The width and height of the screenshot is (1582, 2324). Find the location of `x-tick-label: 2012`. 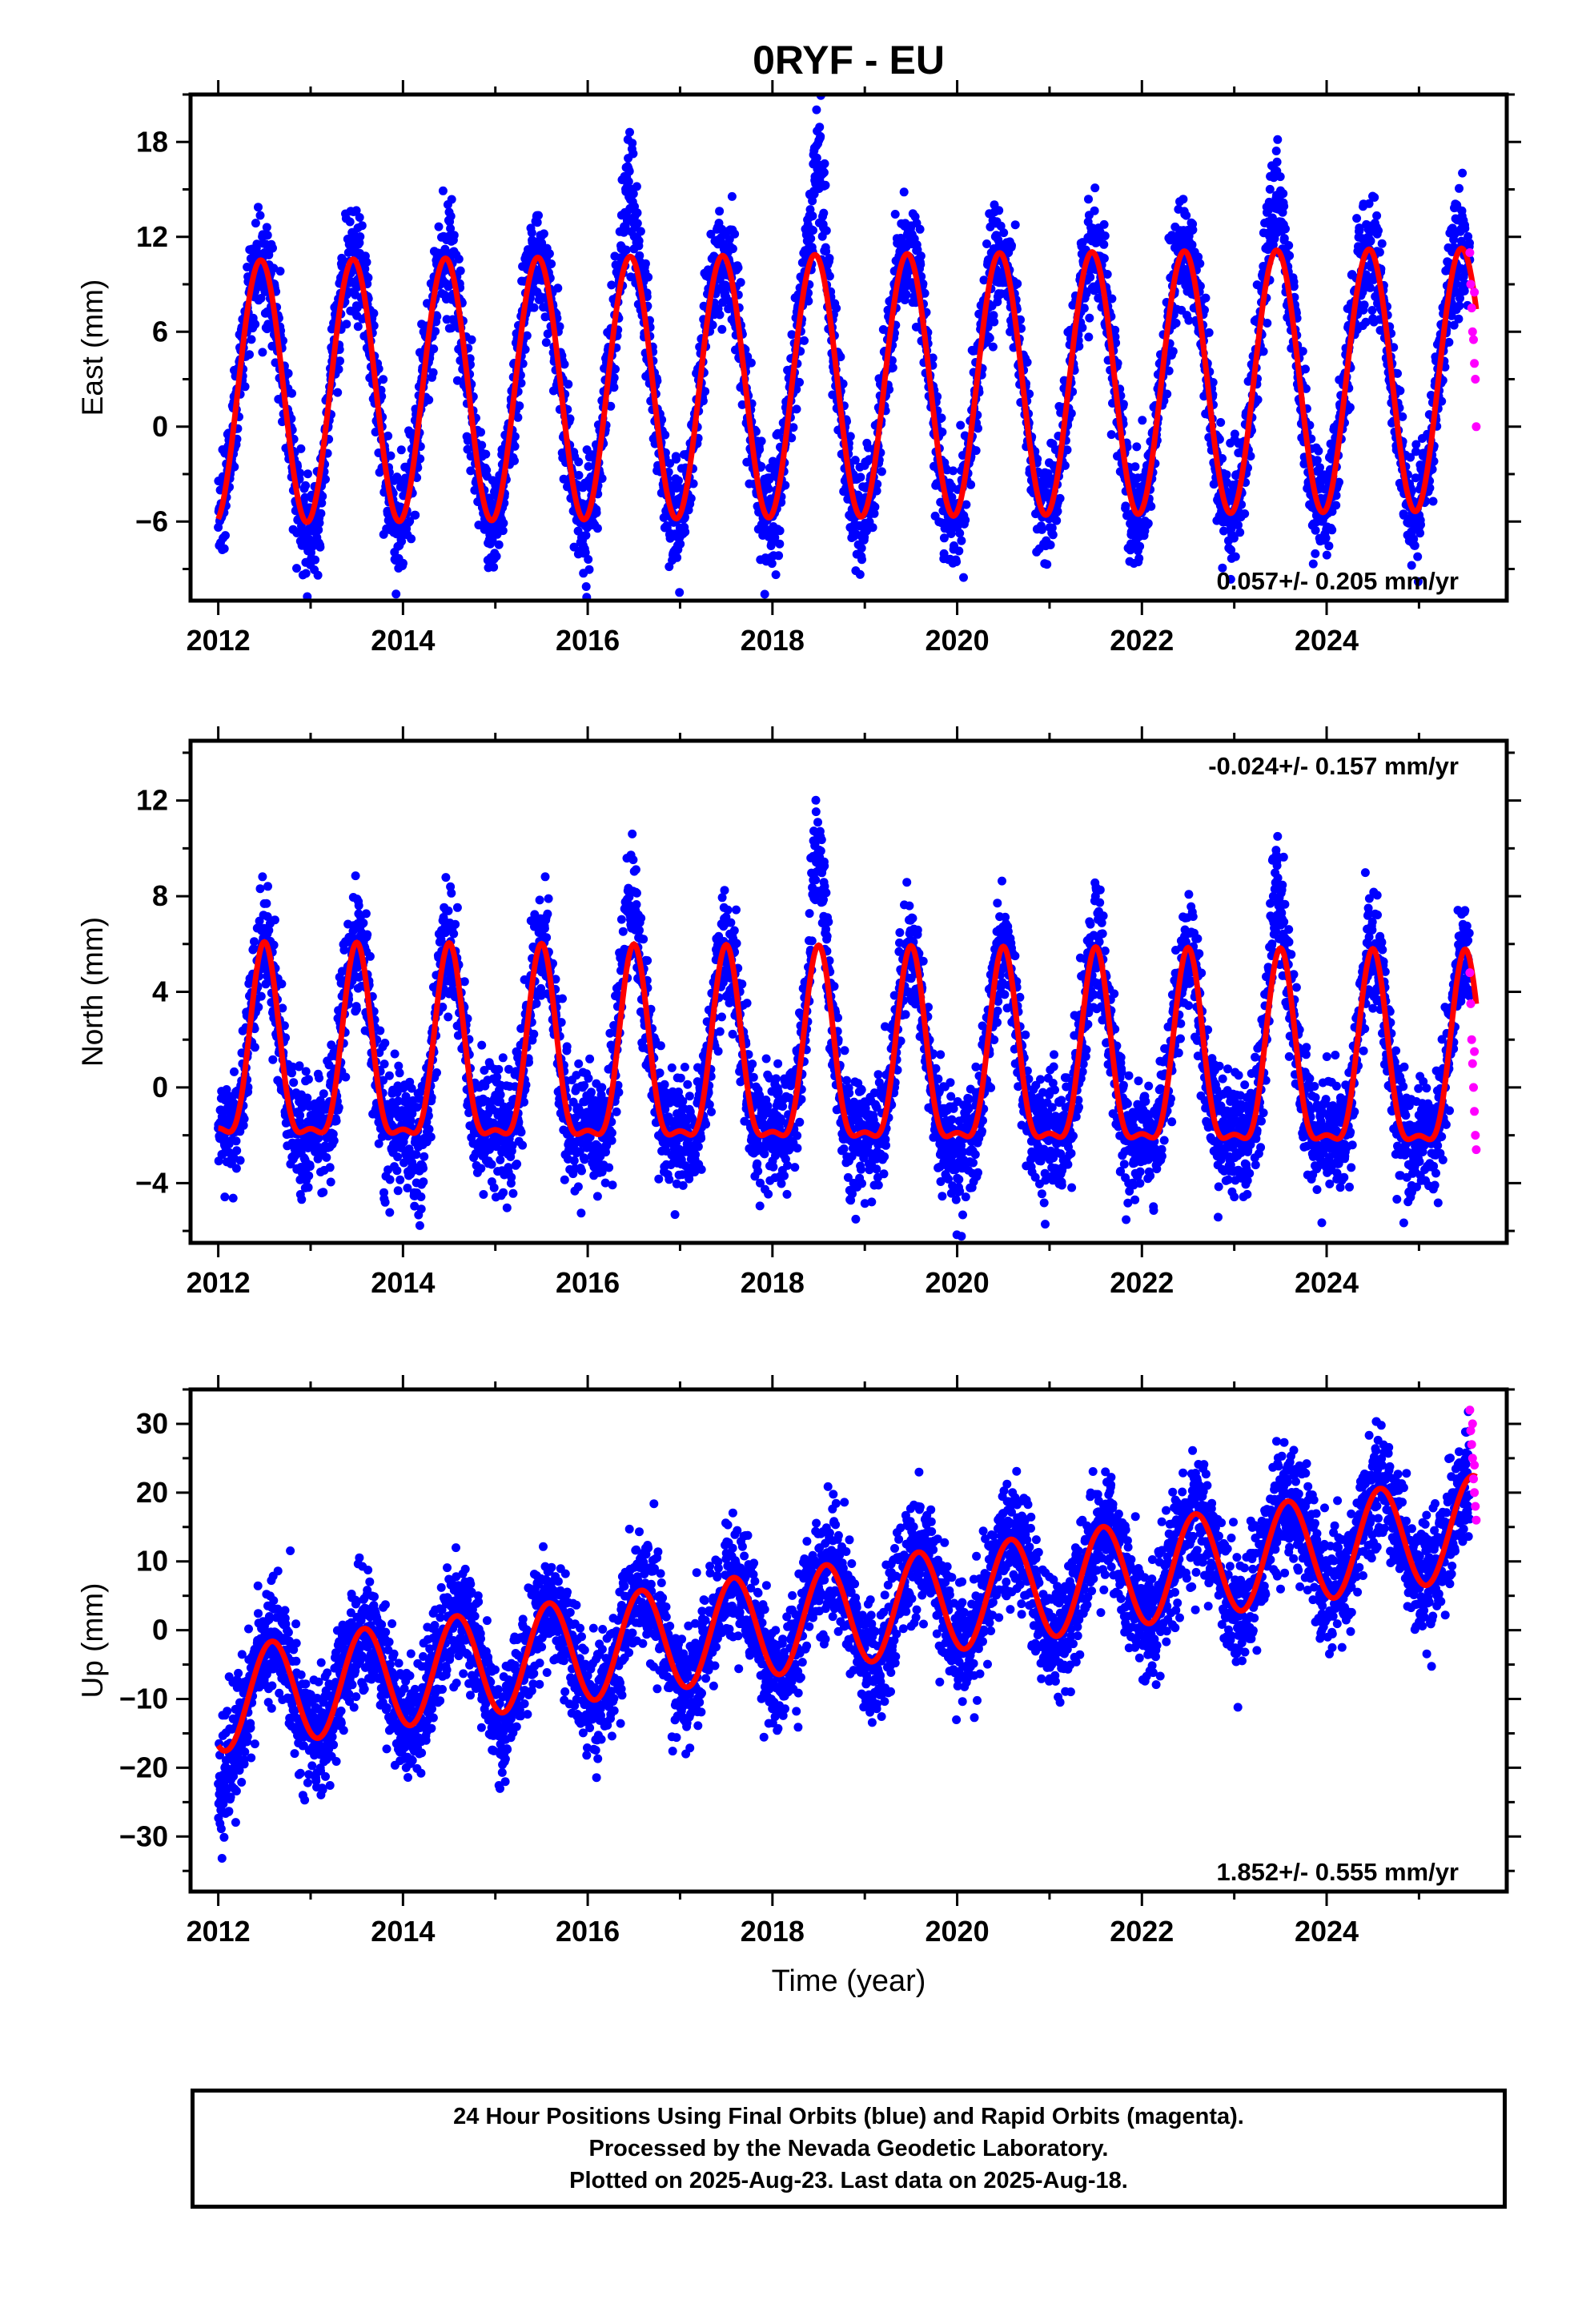

x-tick-label: 2012 is located at coordinates (219, 640).